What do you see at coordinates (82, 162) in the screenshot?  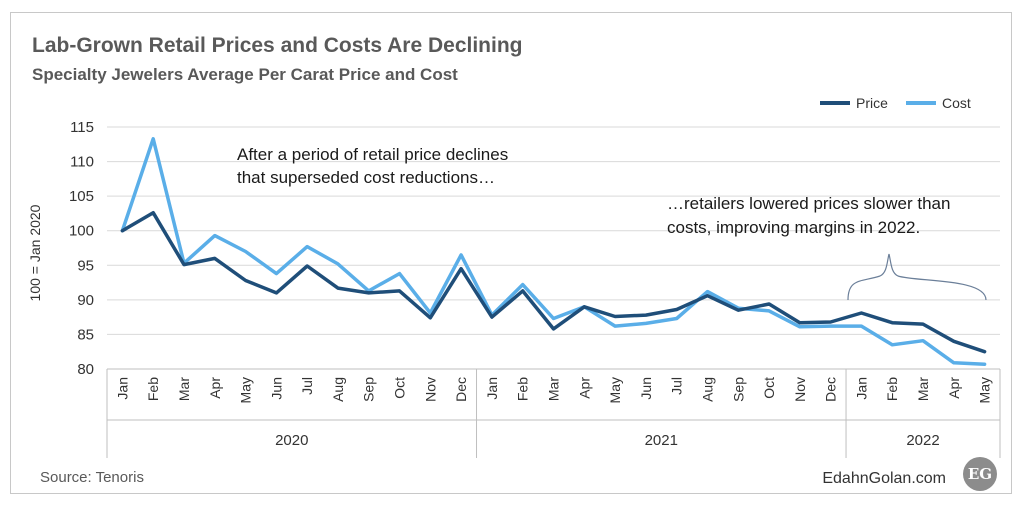 I see `y-tick-label: 110` at bounding box center [82, 162].